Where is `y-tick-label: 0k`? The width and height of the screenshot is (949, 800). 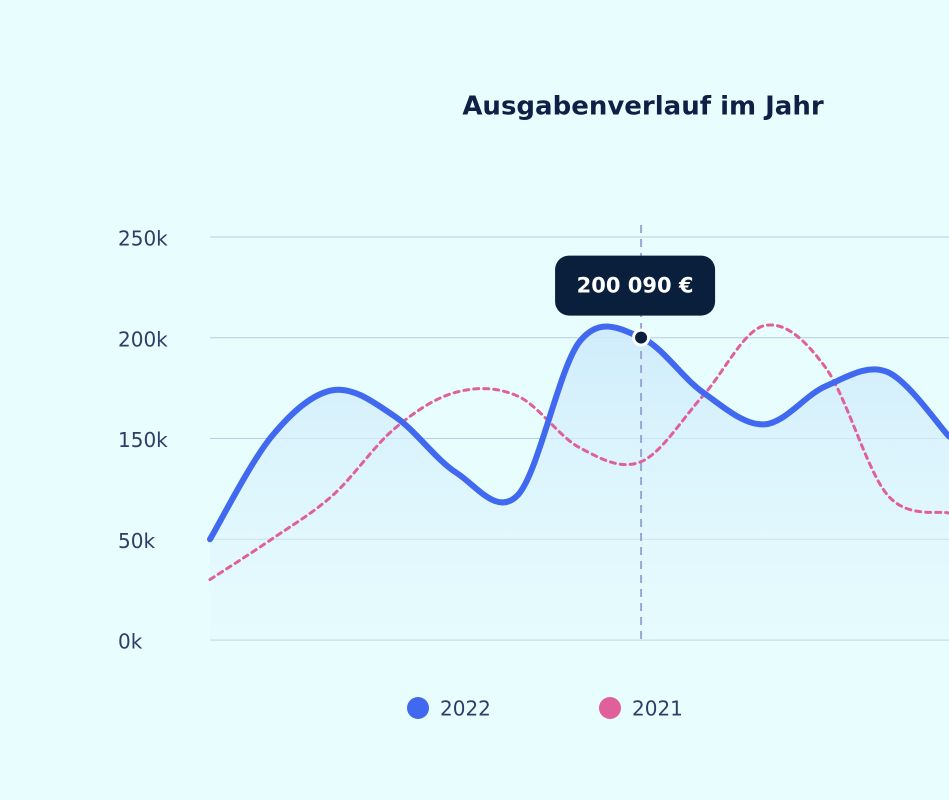 y-tick-label: 0k is located at coordinates (130, 642).